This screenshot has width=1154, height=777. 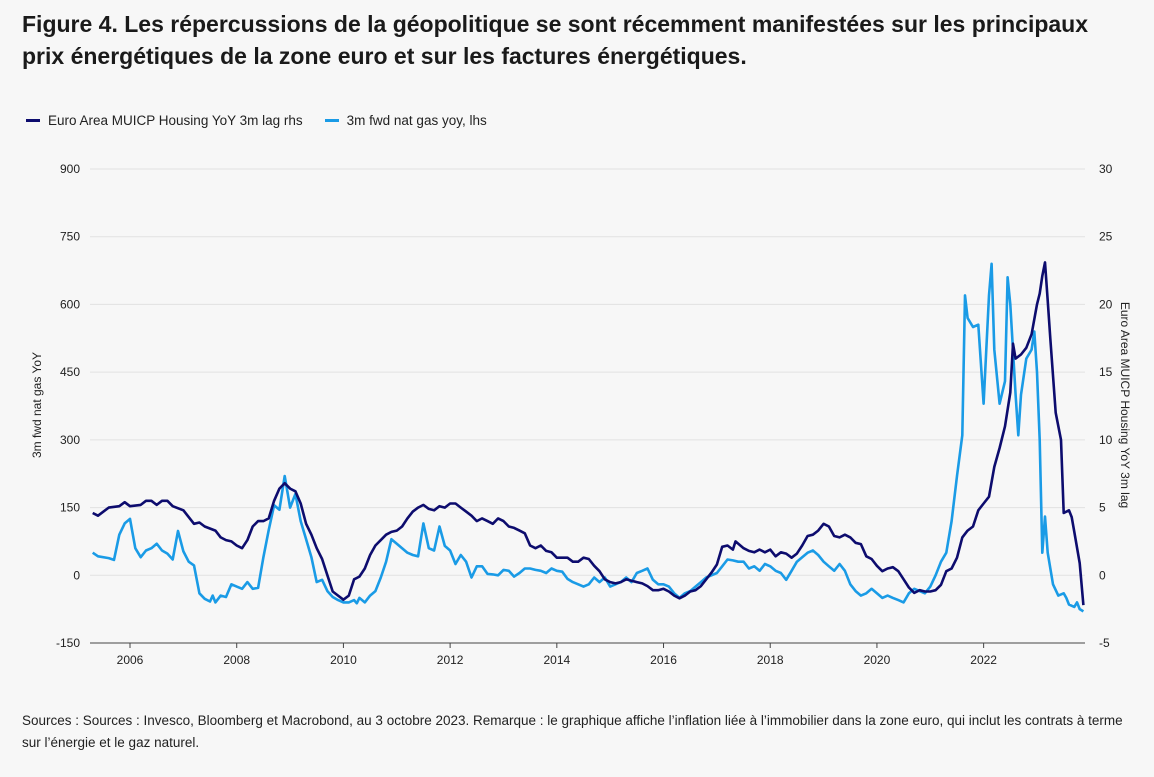 I want to click on legend-label-gas: 3m fwd nat gas yoy, lhs, so click(x=416, y=120).